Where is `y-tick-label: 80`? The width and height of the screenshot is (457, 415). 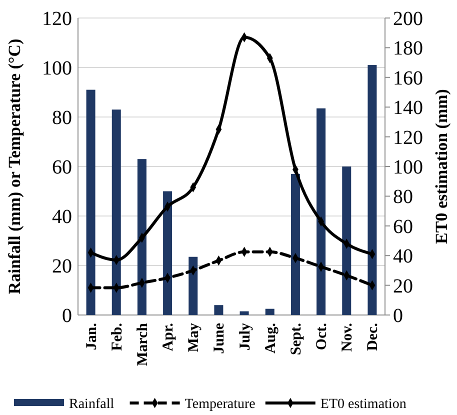
y-tick-label: 80 is located at coordinates (62, 118).